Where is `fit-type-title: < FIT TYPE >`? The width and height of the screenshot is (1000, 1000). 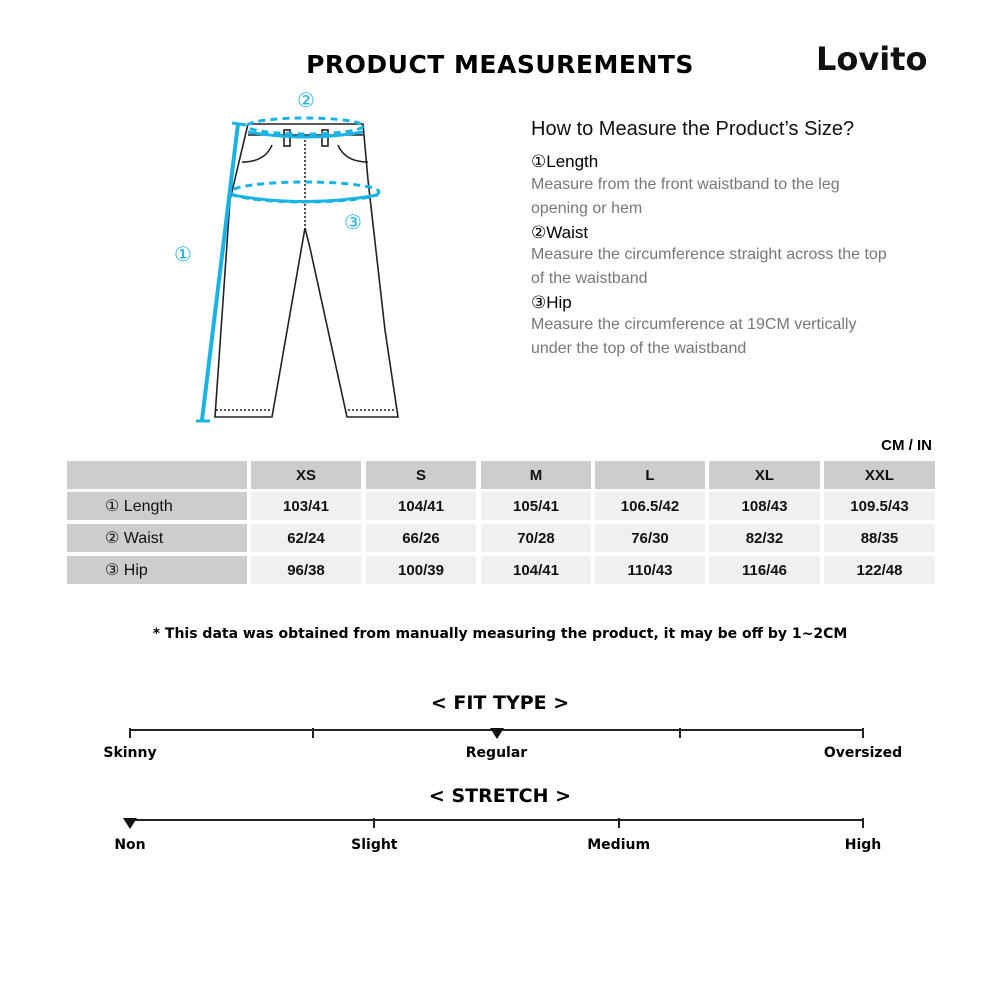
fit-type-title: < FIT TYPE > is located at coordinates (500, 703).